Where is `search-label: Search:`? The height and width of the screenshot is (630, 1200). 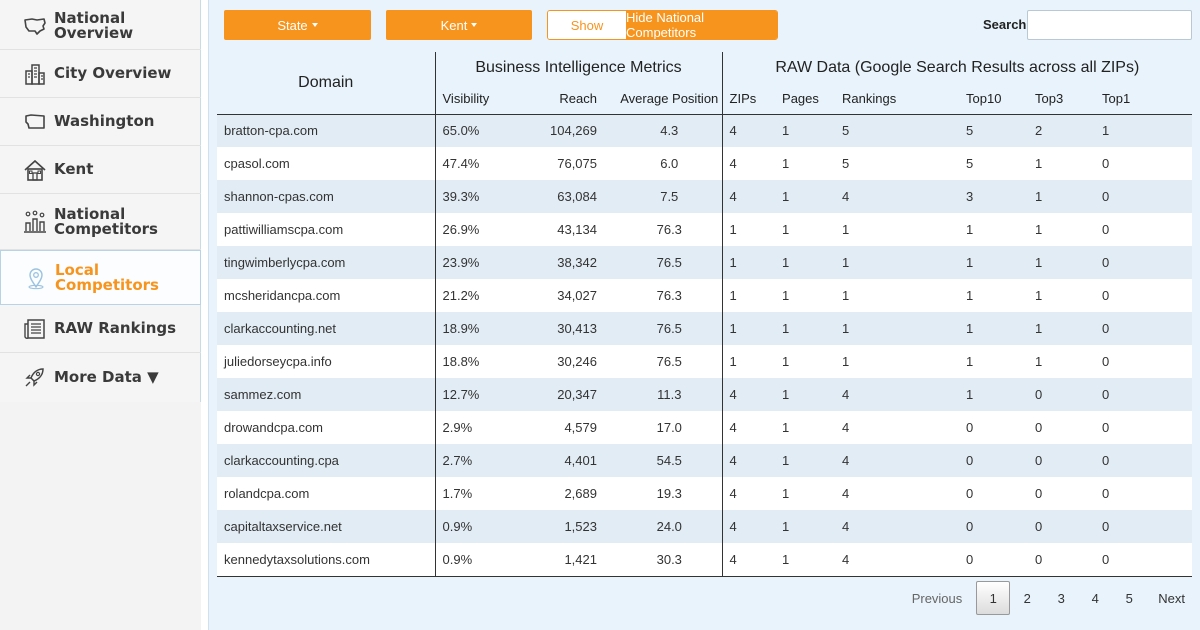 search-label: Search: is located at coordinates (1007, 24).